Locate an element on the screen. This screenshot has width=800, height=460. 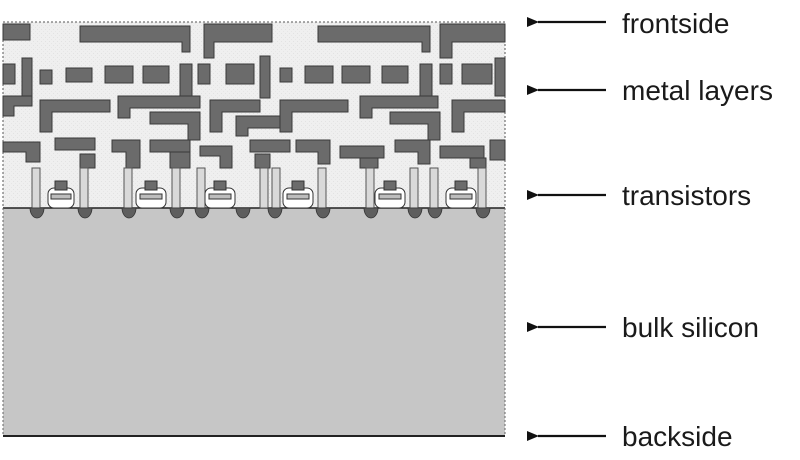
label-backside: backside is located at coordinates (677, 436).